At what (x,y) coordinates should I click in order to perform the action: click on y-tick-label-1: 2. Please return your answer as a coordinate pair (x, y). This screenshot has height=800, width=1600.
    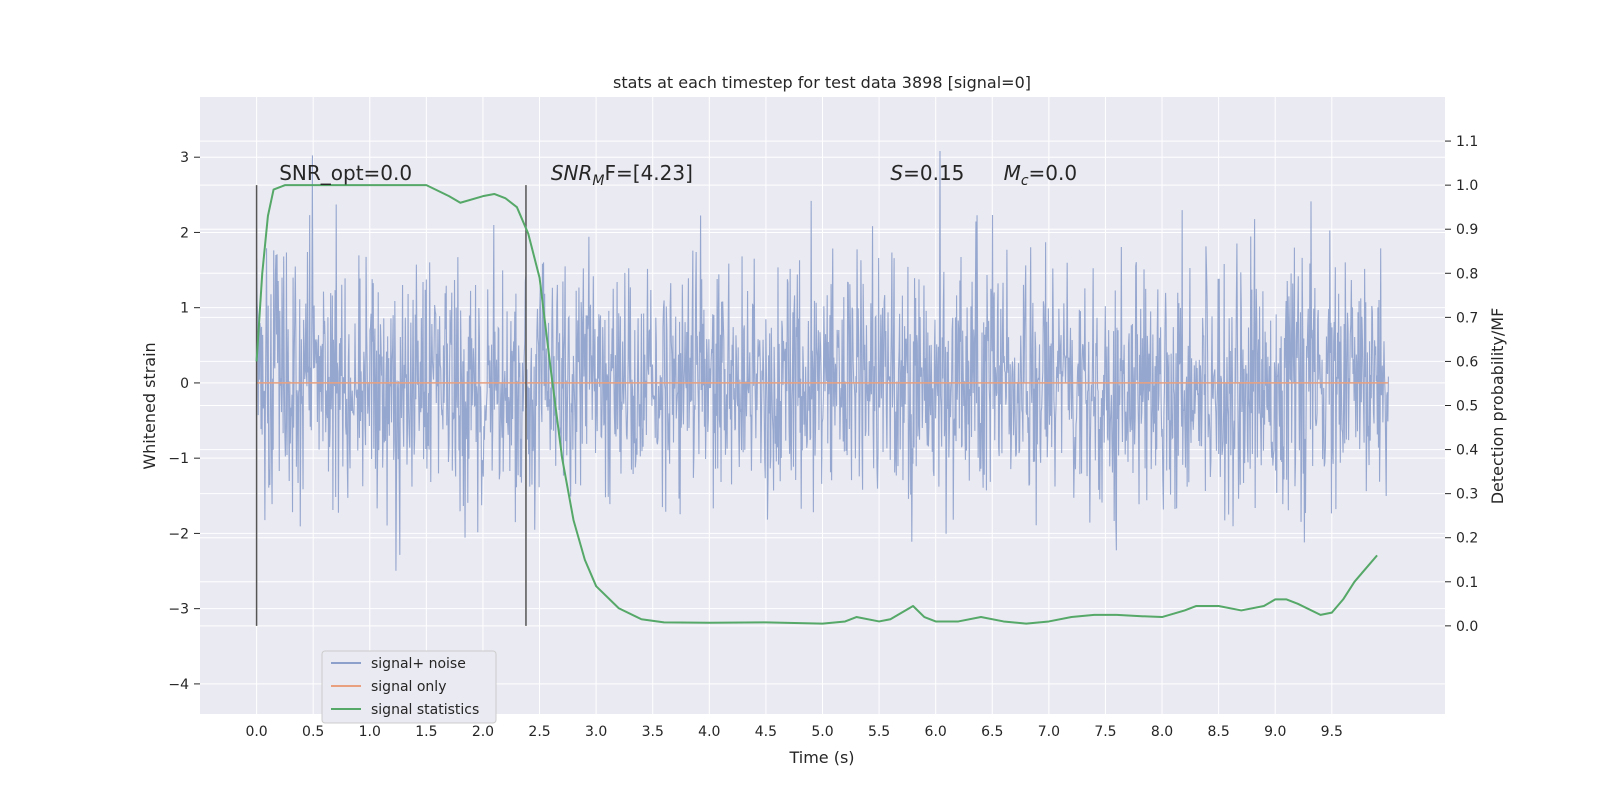
    Looking at the image, I should click on (184, 233).